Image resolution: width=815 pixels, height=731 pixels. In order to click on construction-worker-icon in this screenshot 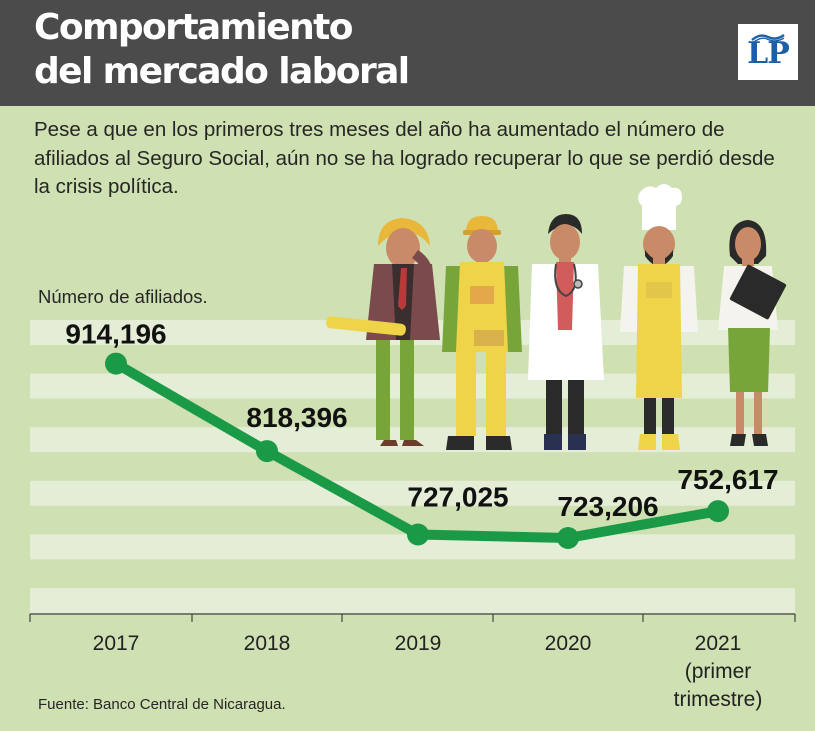, I will do `click(482, 333)`.